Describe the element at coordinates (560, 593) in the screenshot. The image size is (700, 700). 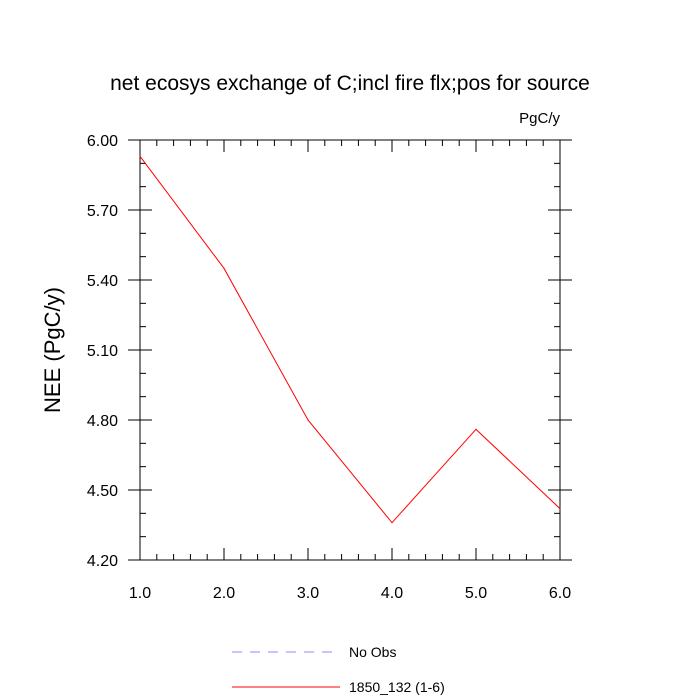
I see `x-tick-label: 6.0` at that location.